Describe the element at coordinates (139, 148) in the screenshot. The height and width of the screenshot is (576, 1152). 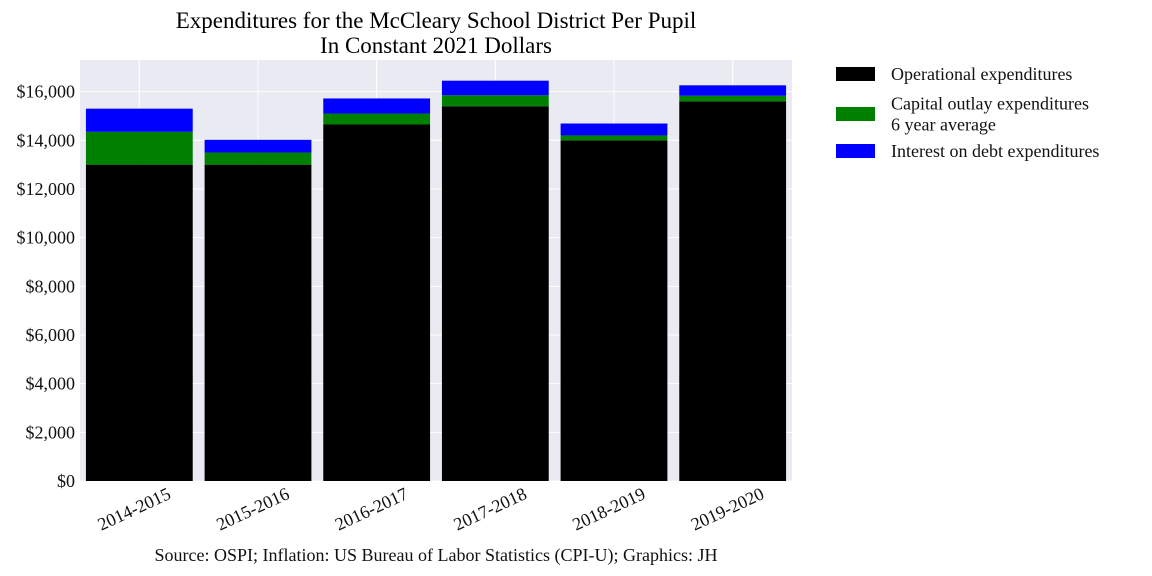
I see `bar-segment-capital-outlay-2014-2015` at that location.